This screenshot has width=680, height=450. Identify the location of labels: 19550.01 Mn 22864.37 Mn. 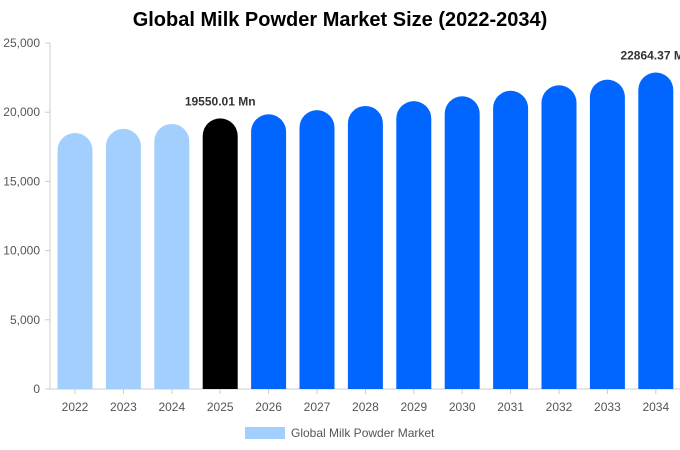
(432, 79).